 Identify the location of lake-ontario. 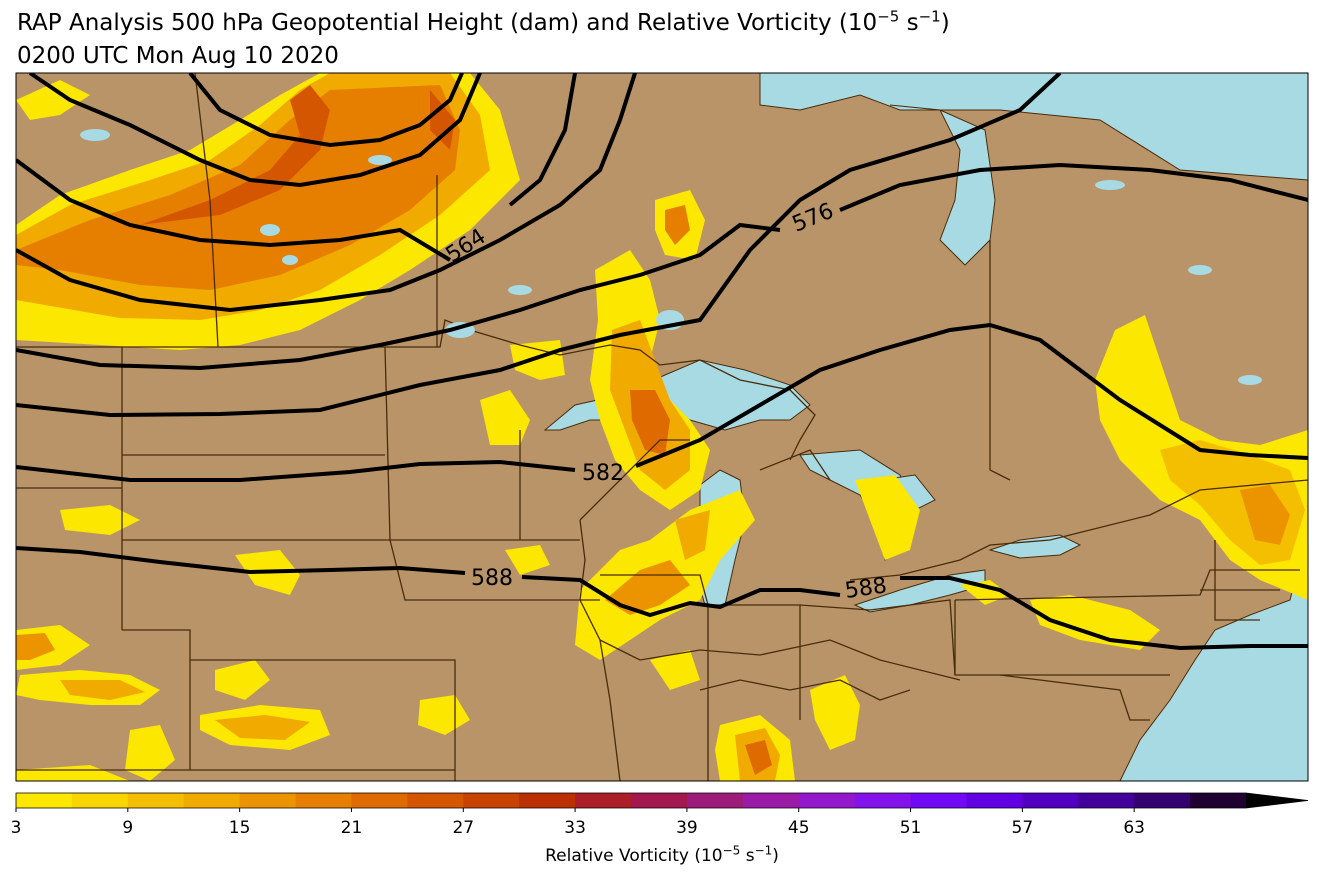
(1035, 546).